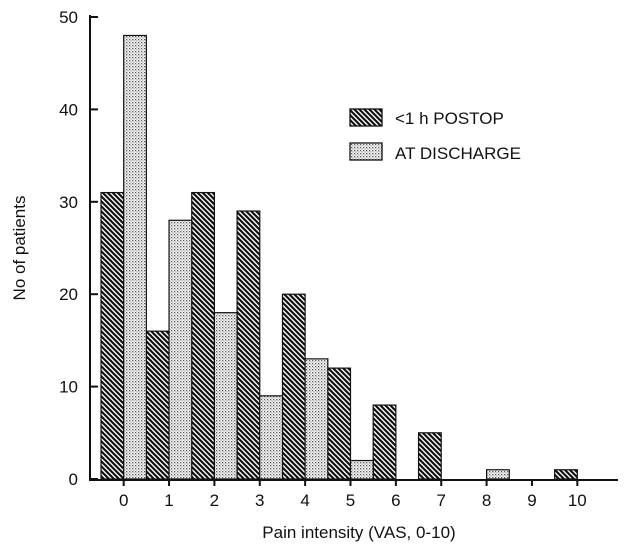 This screenshot has width=633, height=546. I want to click on x-tick-label: 4, so click(304, 500).